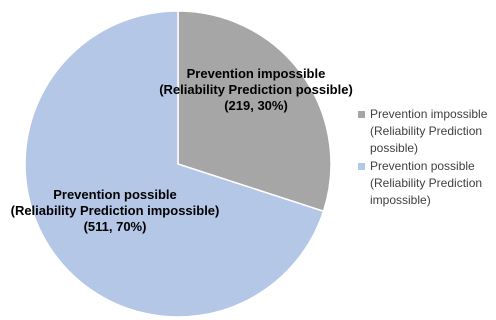 This screenshot has height=320, width=496. I want to click on data-label-value: (219, 30%), so click(256, 105).